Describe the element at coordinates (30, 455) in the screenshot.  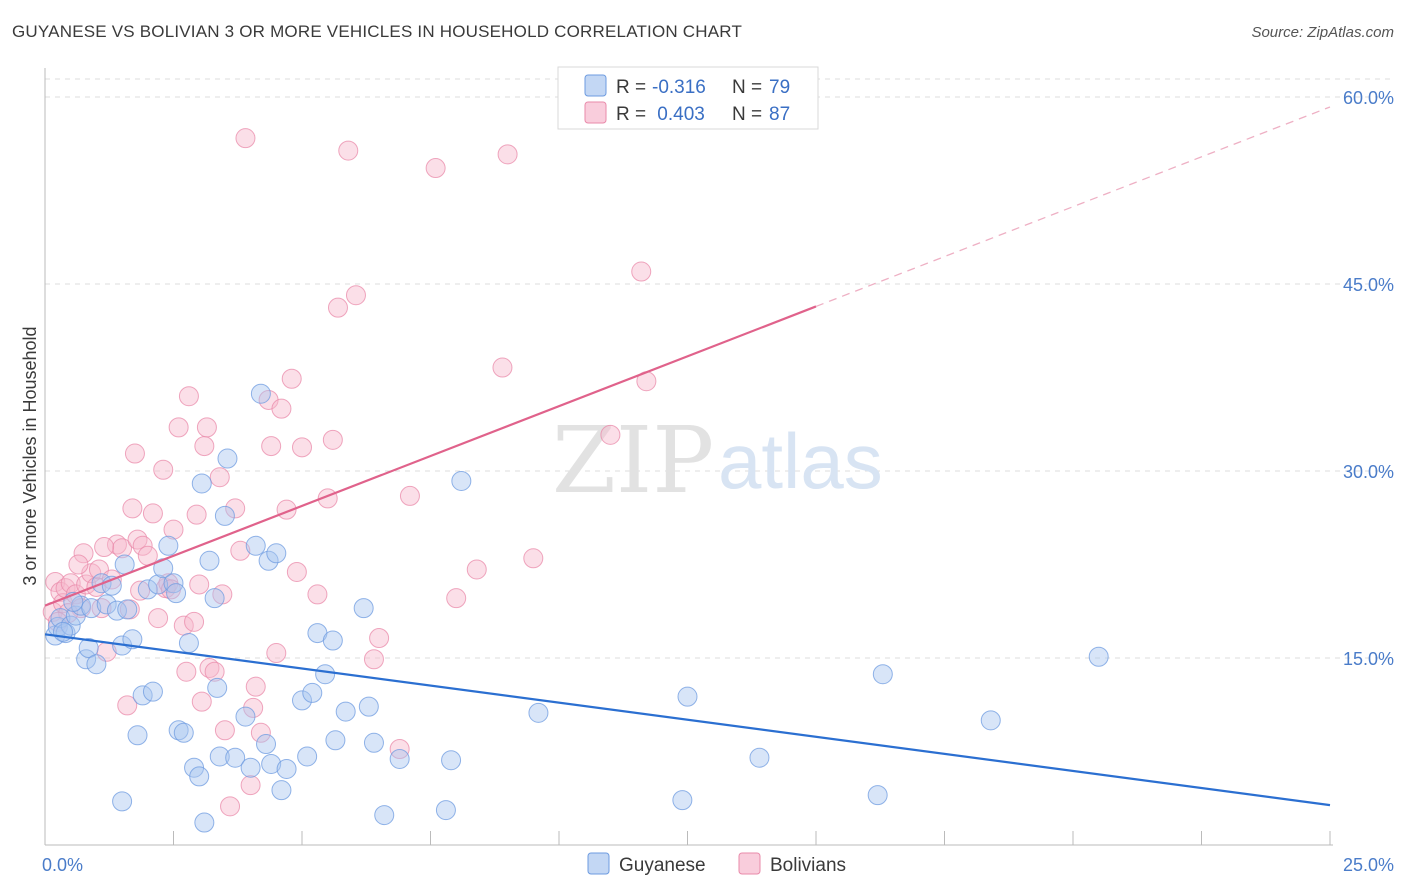
I see `y-axis-label: 3 or more Vehicles in Household` at that location.